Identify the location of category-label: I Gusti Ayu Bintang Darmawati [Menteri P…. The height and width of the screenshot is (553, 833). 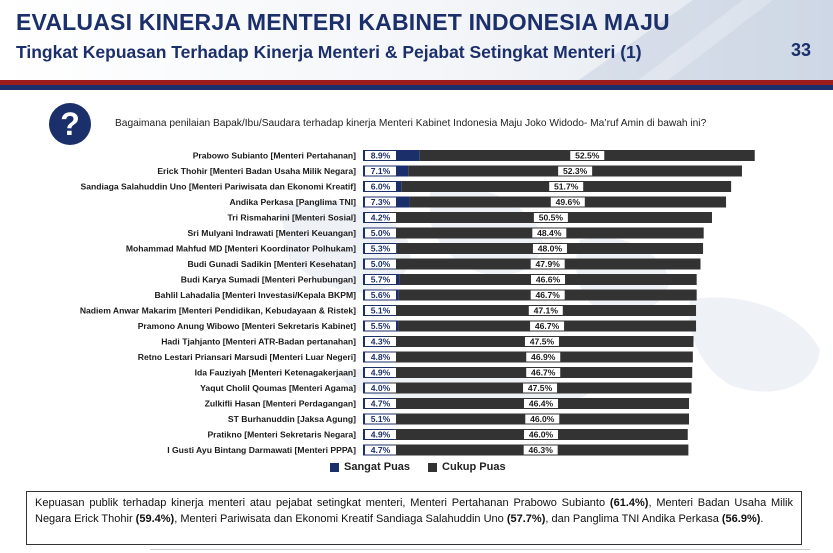
(261, 450).